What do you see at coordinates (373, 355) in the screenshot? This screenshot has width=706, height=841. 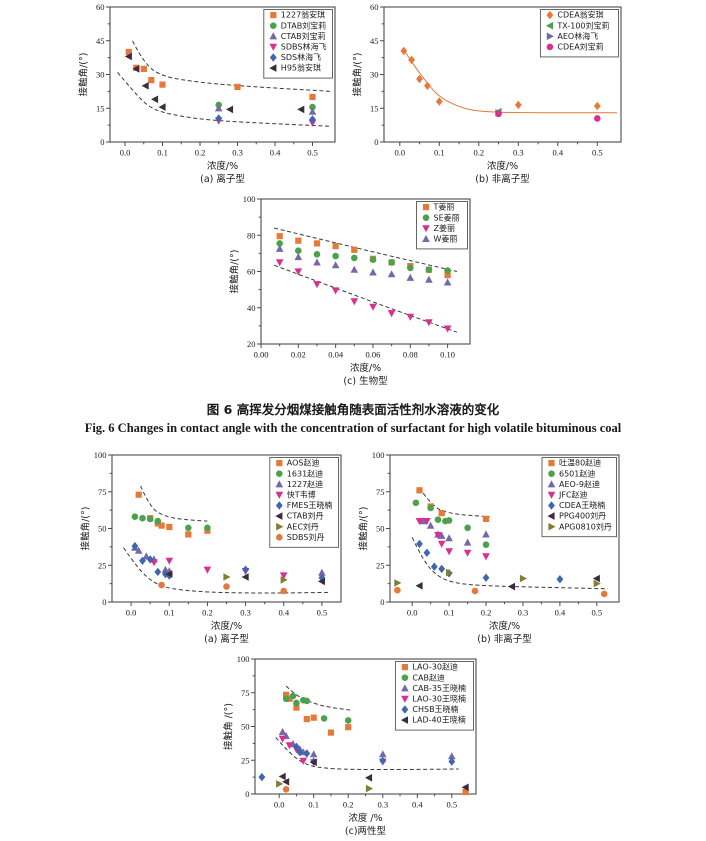 I see `svg-text: 0.06` at bounding box center [373, 355].